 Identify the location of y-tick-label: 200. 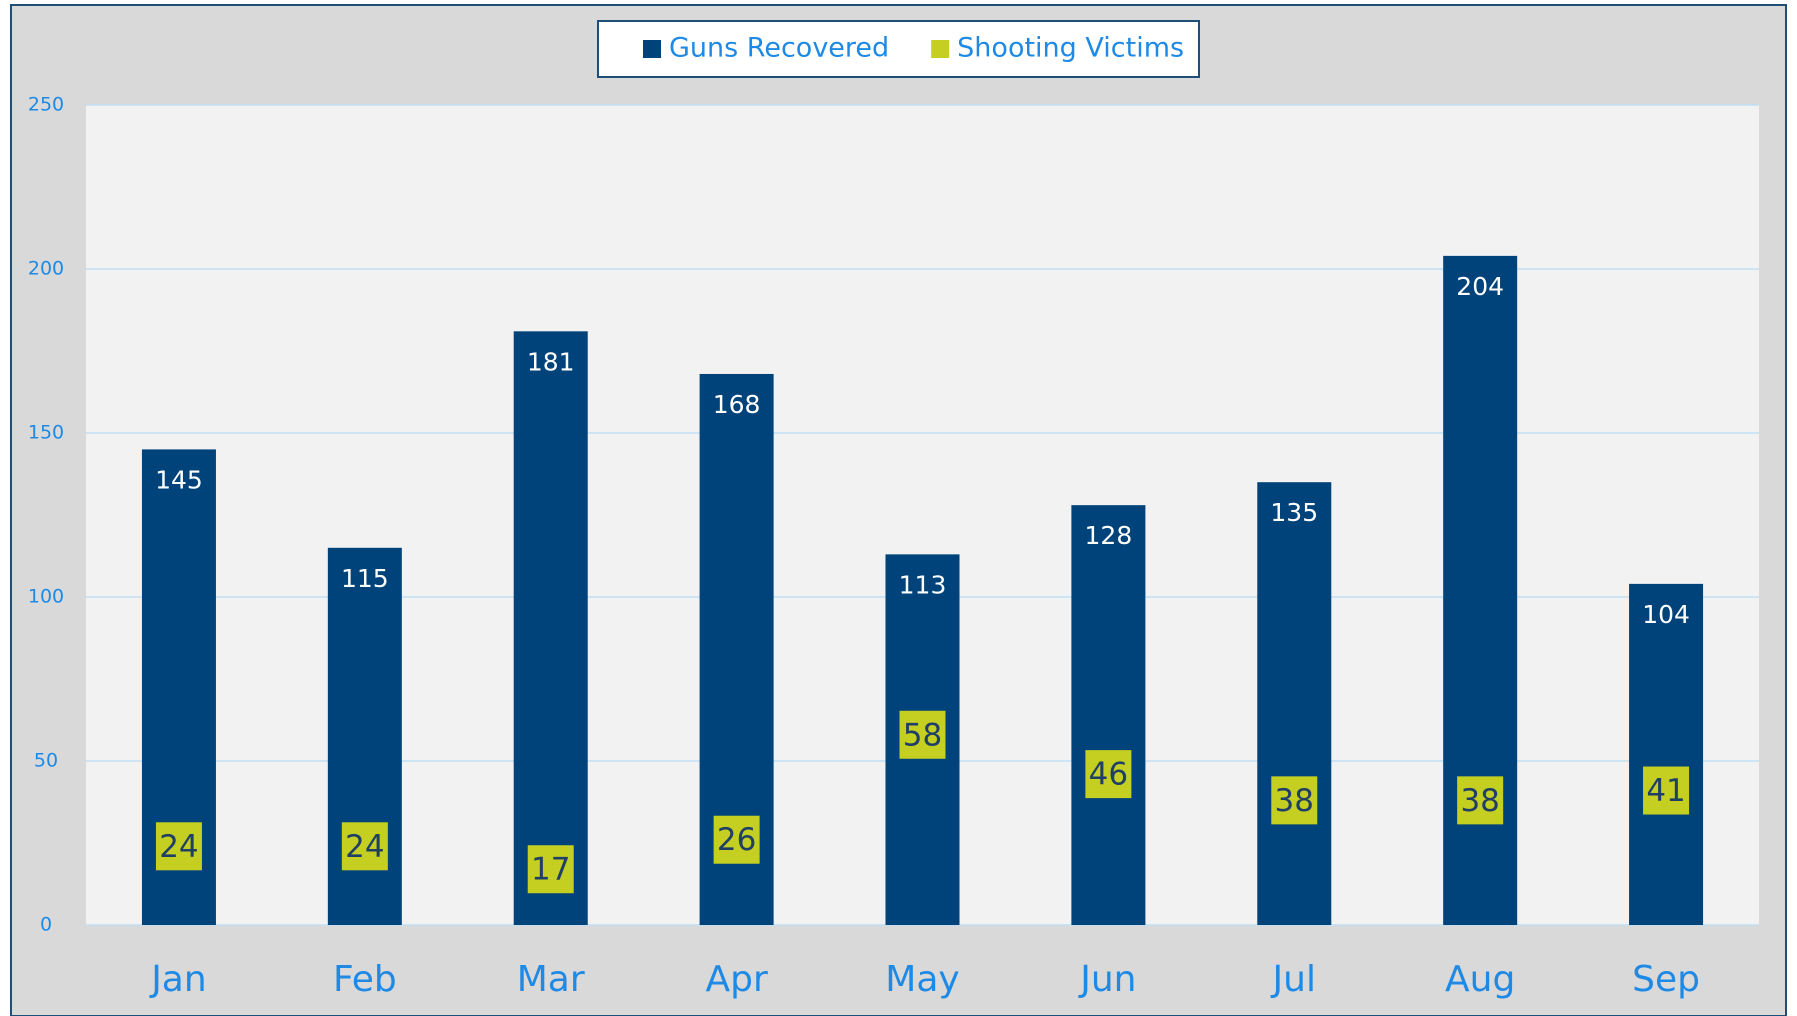
(46, 269).